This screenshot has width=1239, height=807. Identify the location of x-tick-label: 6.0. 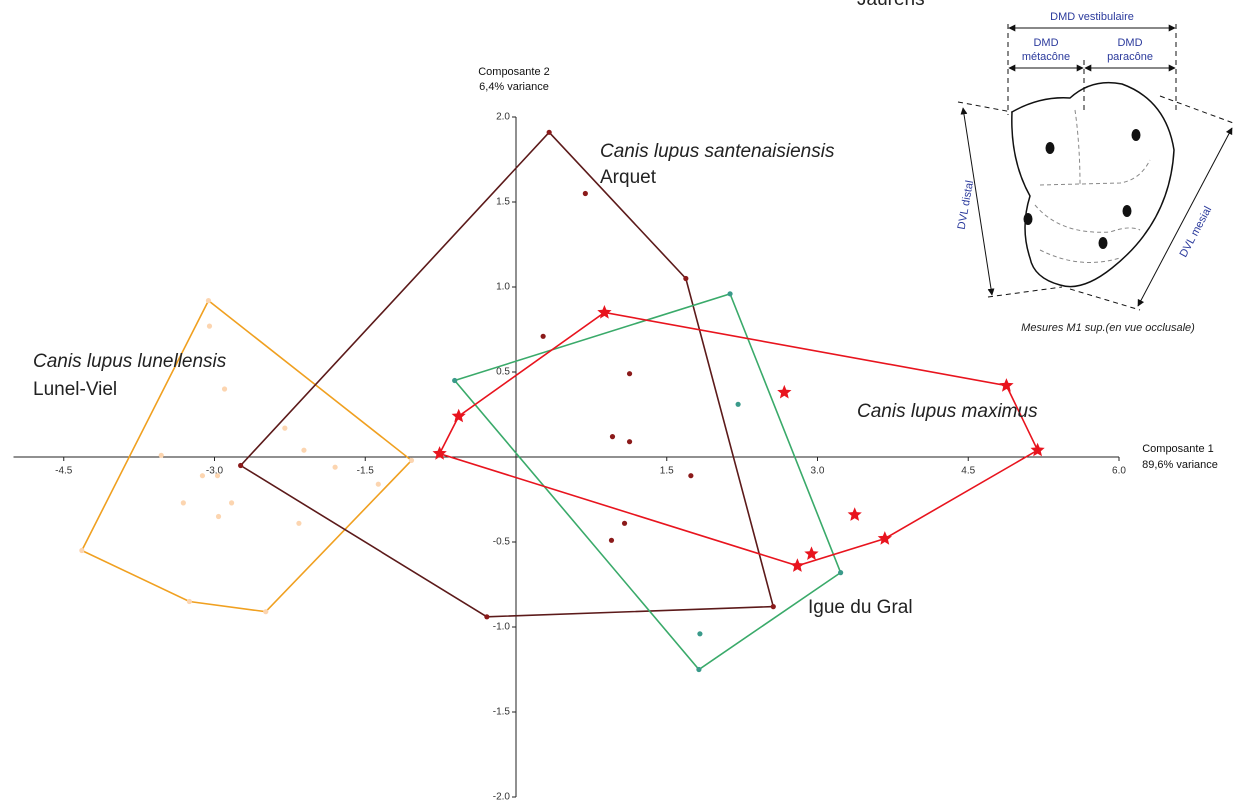
(1119, 471).